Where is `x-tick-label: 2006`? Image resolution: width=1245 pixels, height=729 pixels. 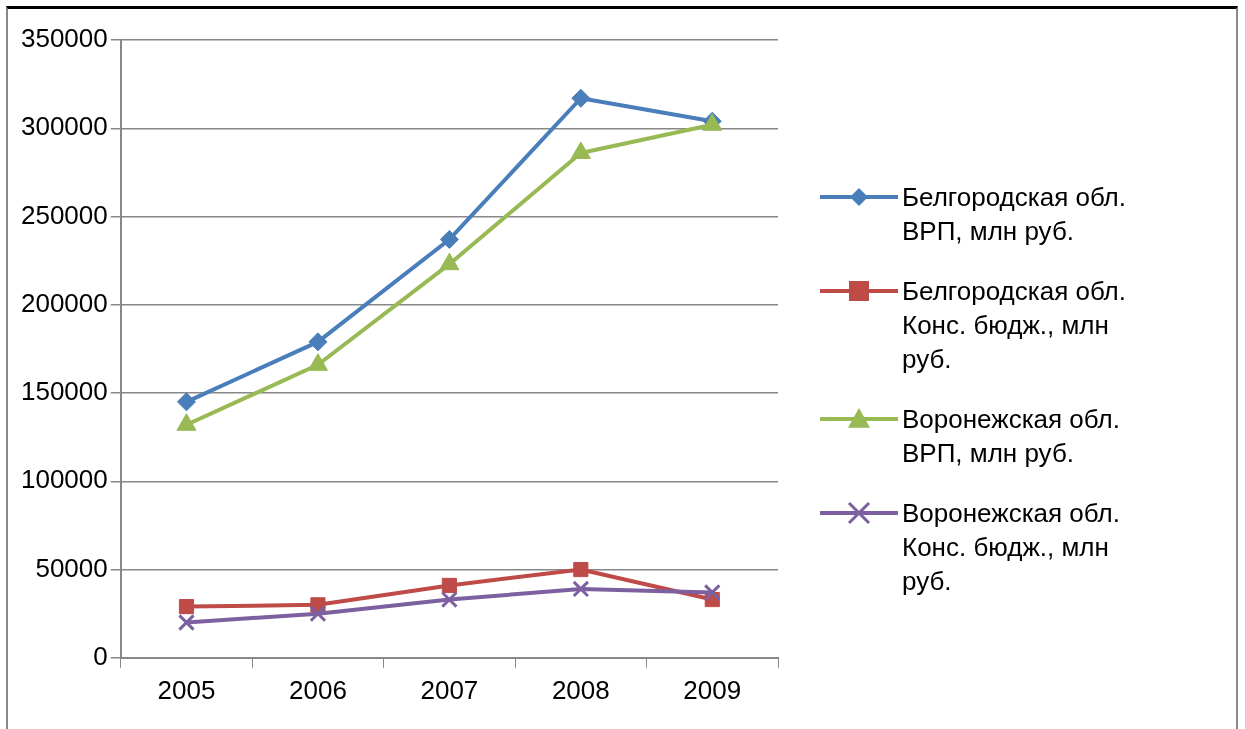 x-tick-label: 2006 is located at coordinates (318, 689).